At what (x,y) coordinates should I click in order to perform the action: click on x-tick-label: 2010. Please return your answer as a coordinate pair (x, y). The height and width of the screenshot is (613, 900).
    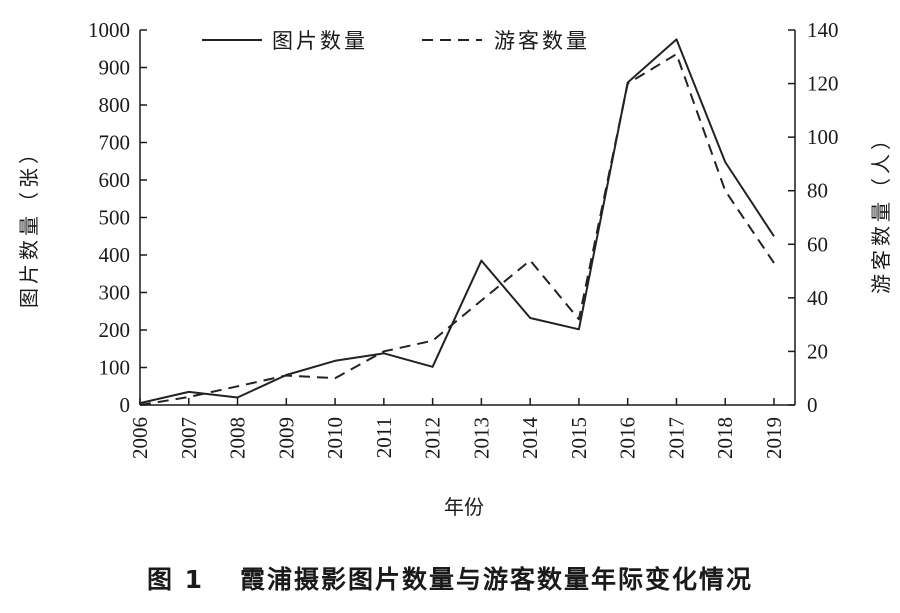
    Looking at the image, I should click on (335, 438).